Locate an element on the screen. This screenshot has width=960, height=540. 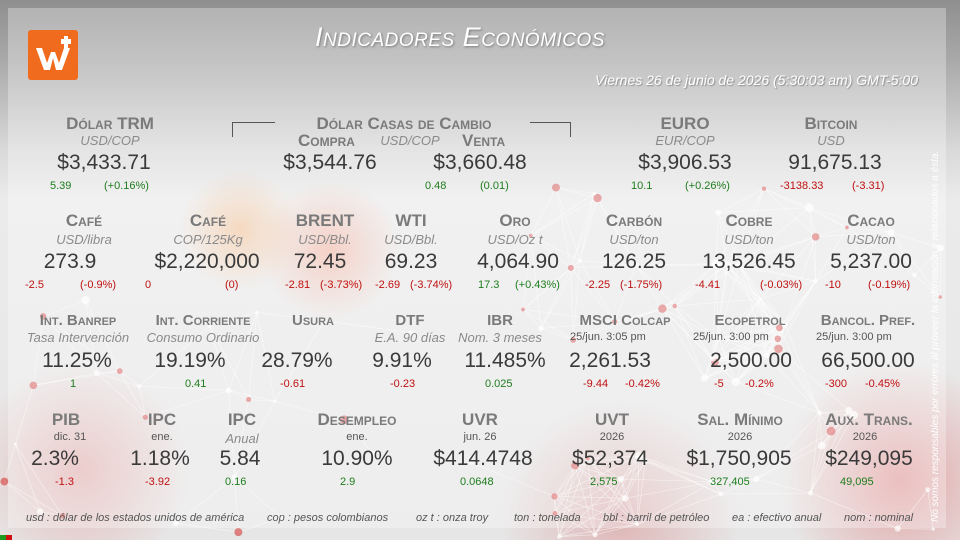
row4-sub: dic. 31 is located at coordinates (70, 437).